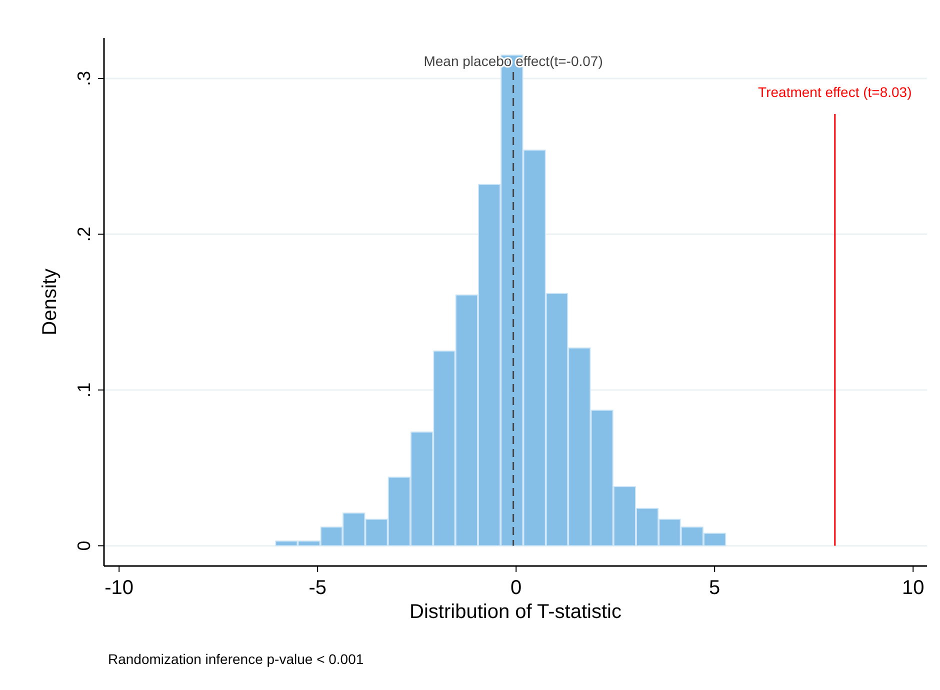  Describe the element at coordinates (84, 78) in the screenshot. I see `y-tick-label: .3` at that location.